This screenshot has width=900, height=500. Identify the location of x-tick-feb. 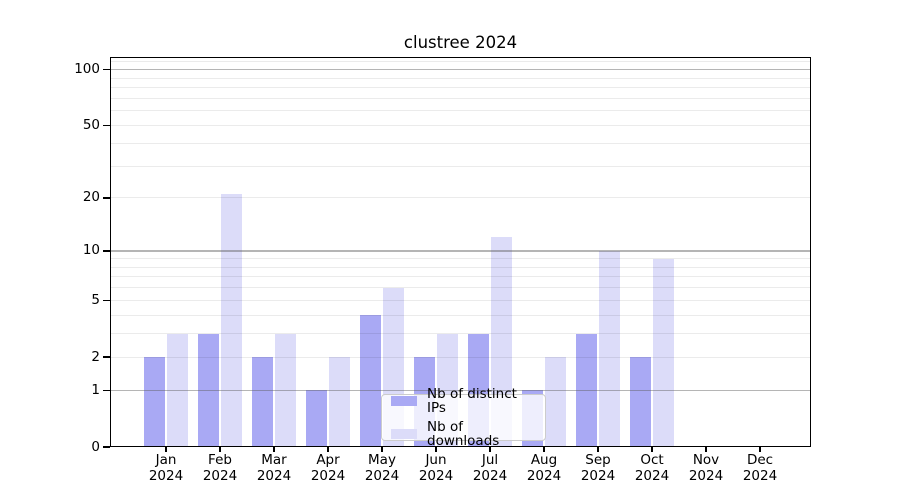
(220, 449).